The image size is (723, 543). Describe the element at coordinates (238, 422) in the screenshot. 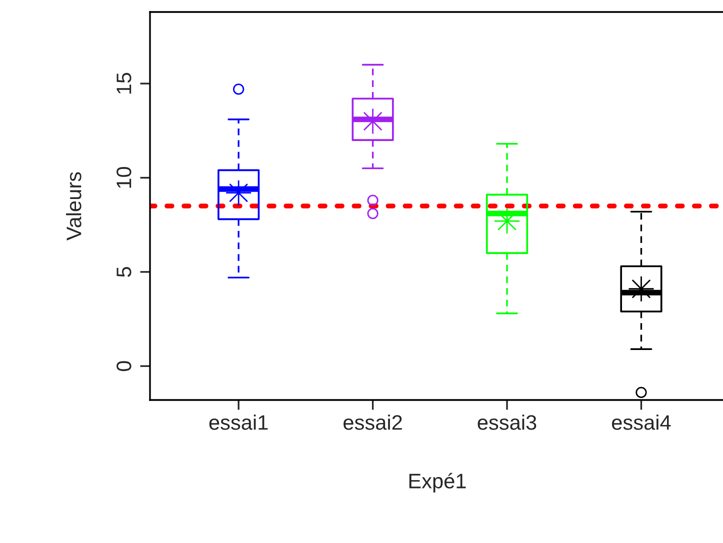

I see `x-tick-label: essai1` at that location.